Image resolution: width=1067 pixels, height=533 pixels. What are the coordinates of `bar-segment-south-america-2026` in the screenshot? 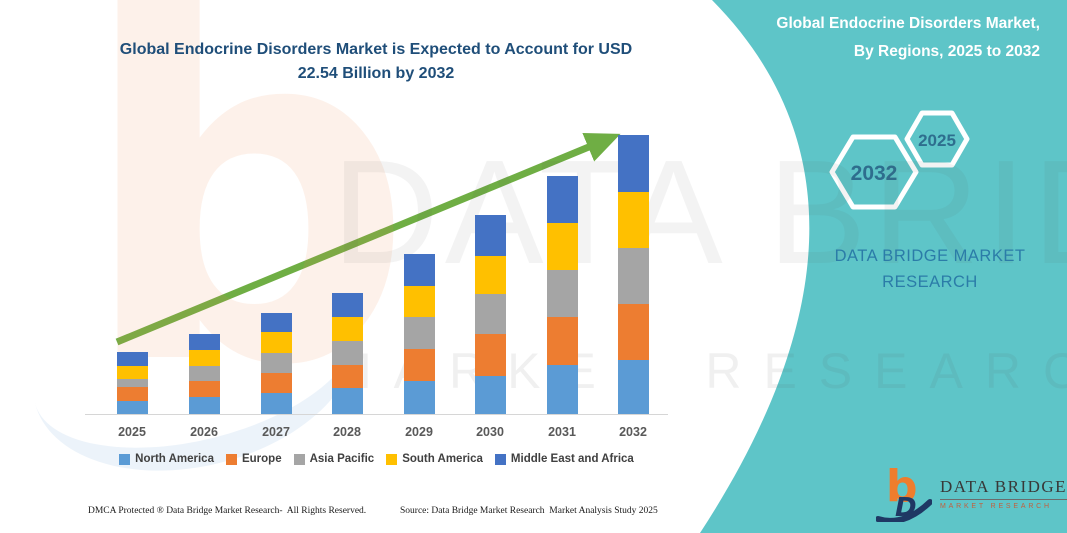 It's located at (204, 357).